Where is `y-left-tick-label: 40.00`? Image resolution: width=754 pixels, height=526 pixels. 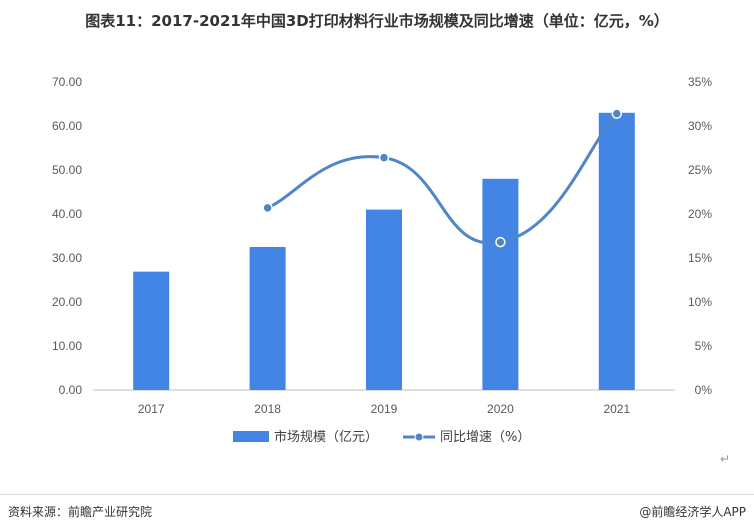
y-left-tick-label: 40.00 is located at coordinates (67, 214).